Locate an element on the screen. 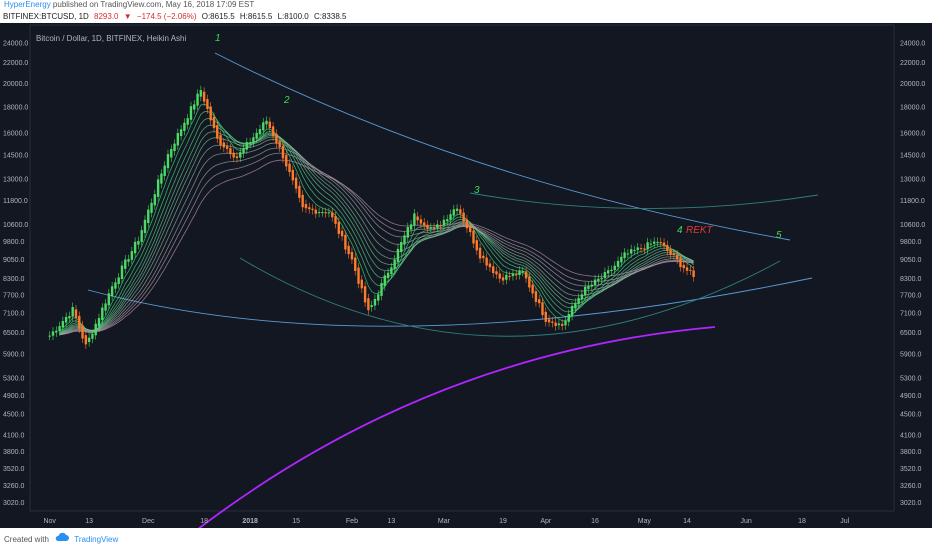  x-tick-0: Nov is located at coordinates (49, 521).